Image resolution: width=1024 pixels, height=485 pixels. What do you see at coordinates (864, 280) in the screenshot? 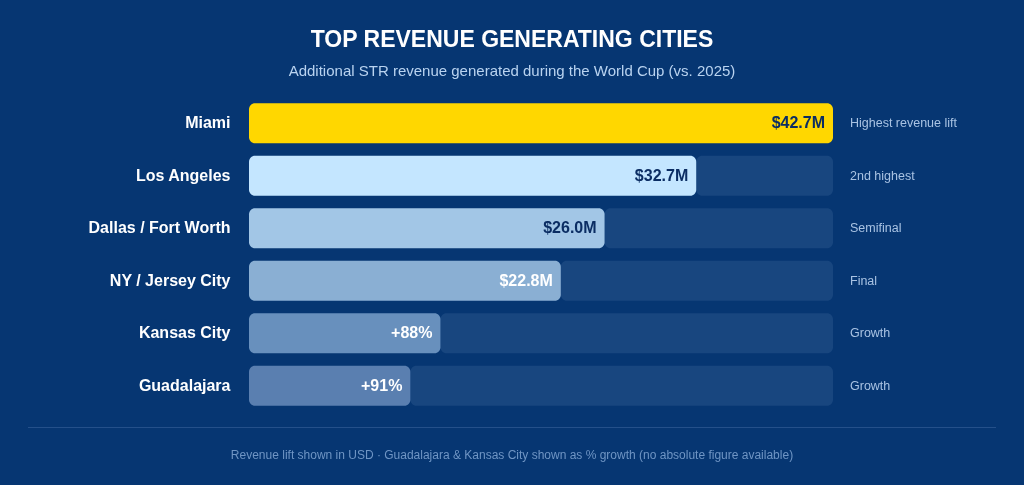
I see `text: Final` at bounding box center [864, 280].